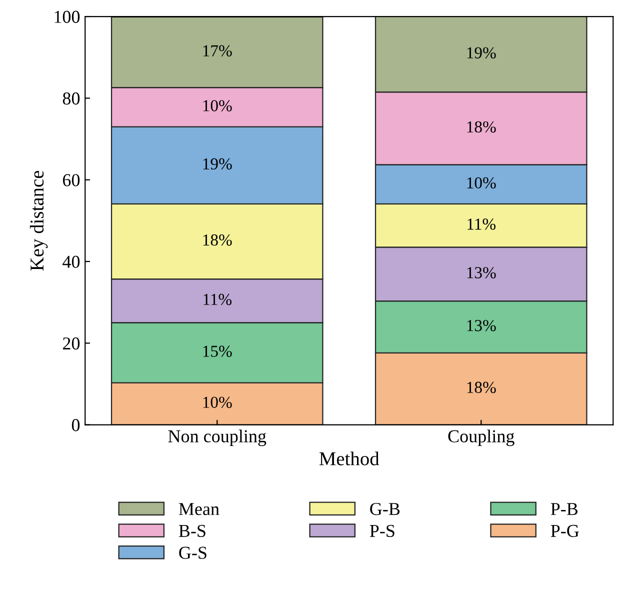 This screenshot has height=590, width=640. Describe the element at coordinates (564, 509) in the screenshot. I see `legend-label: P-B` at that location.